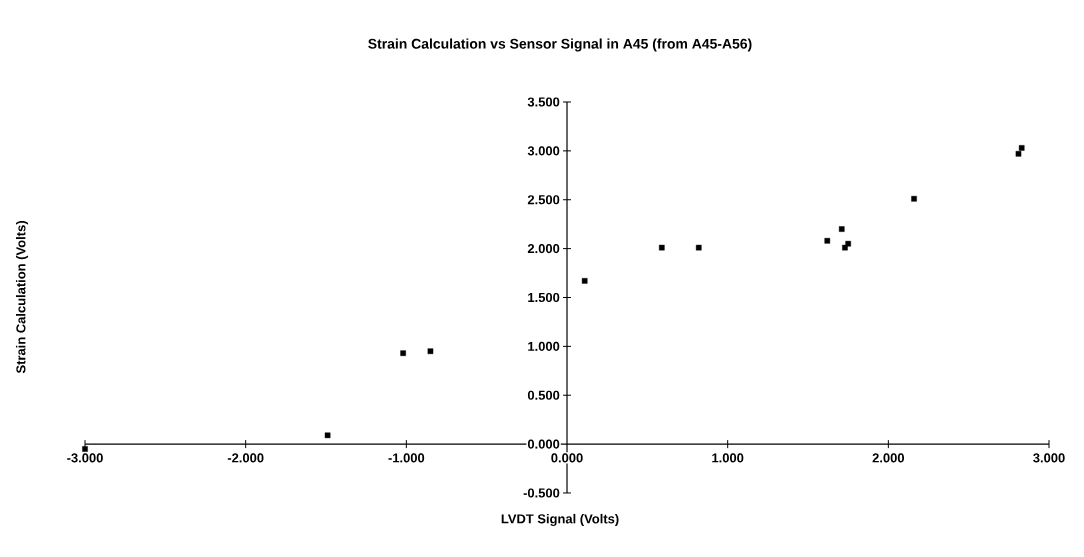 This screenshot has height=557, width=1084. Describe the element at coordinates (543, 249) in the screenshot. I see `y-tick-label: 2.000` at that location.